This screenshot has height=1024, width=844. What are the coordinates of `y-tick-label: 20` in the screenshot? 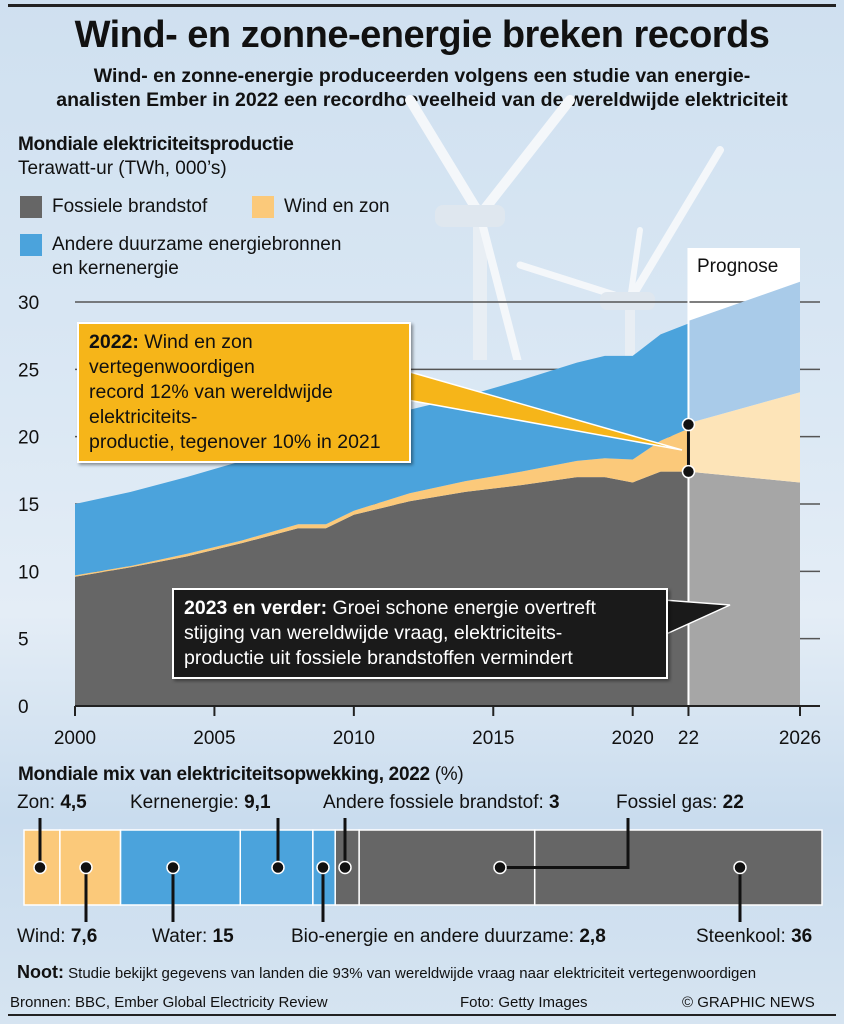 It's located at (28, 438).